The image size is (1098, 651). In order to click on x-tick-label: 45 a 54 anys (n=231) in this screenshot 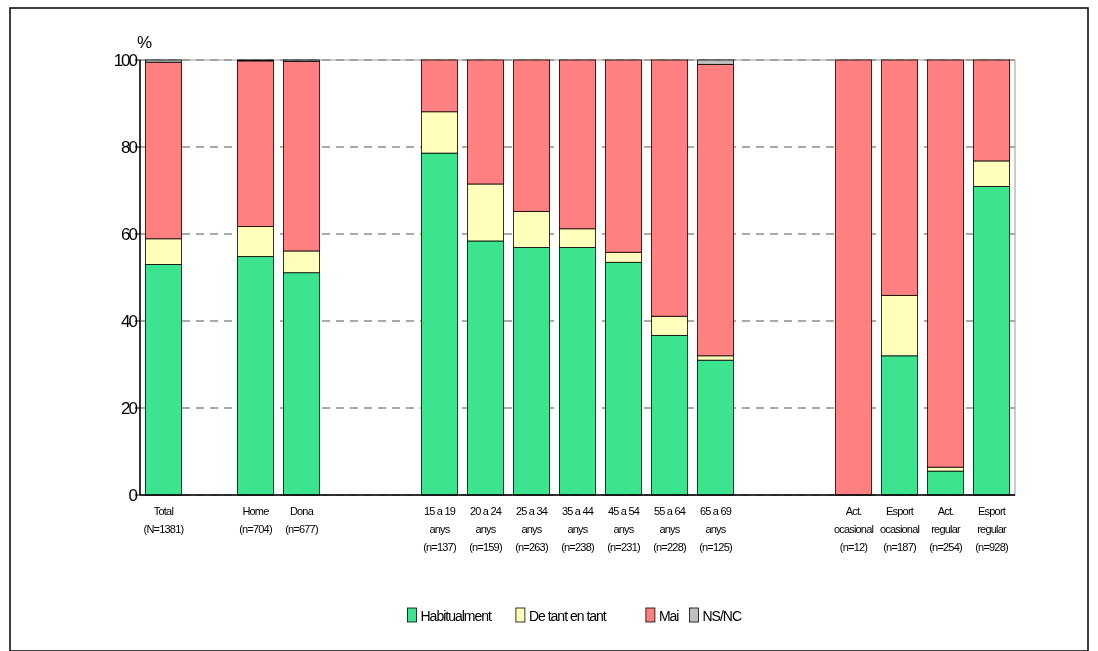, I will do `click(623, 529)`.